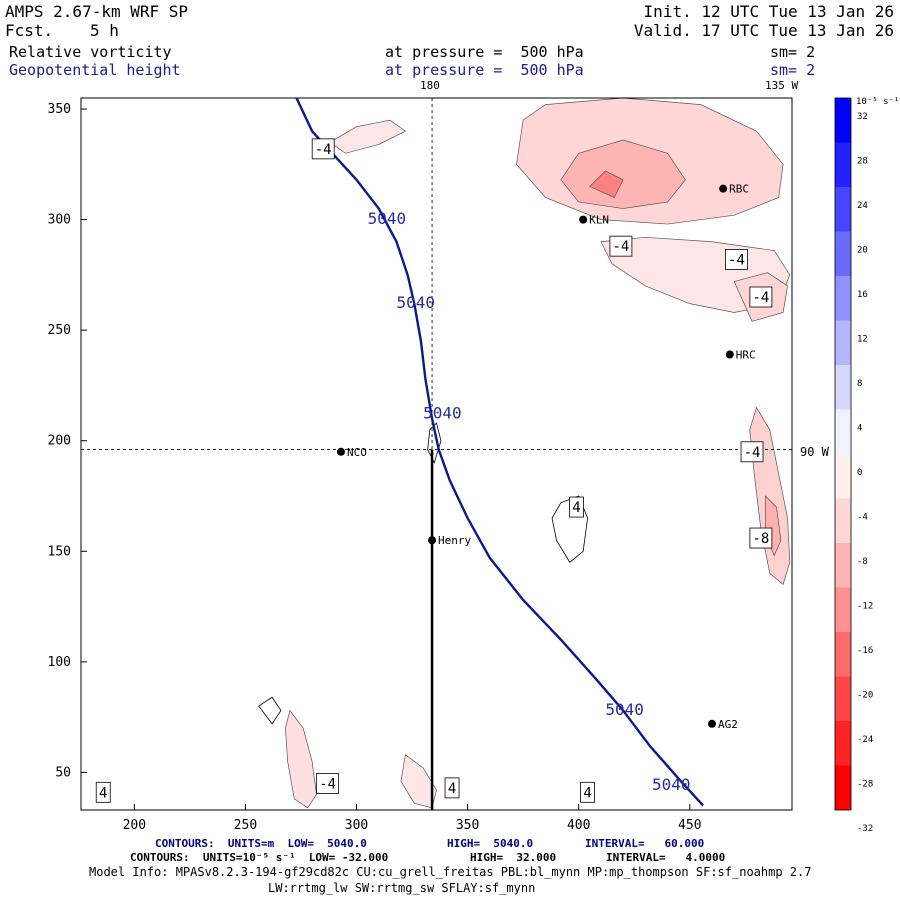 The width and height of the screenshot is (900, 900). I want to click on footer-model-info-2: LW:rrtmg_lw SW:rrtmg_sw SFLAY:sf_mynn, so click(402, 888).